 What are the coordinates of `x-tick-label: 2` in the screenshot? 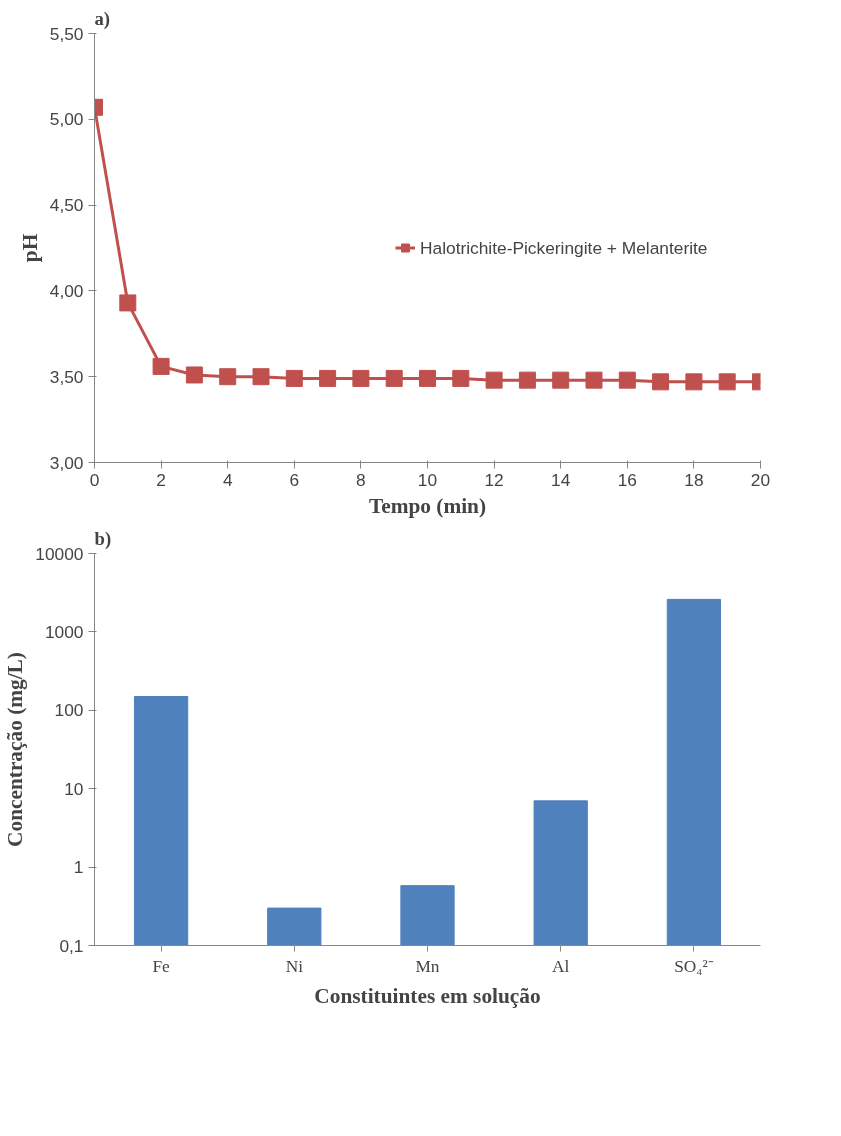 It's located at (161, 479).